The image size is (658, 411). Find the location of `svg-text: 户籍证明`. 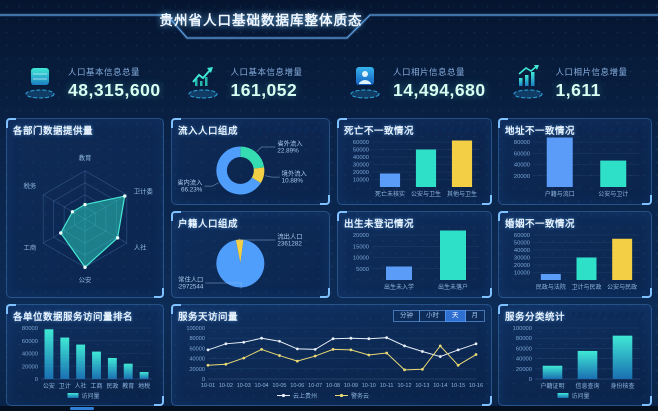

svg-text: 户籍证明 is located at coordinates (552, 386).